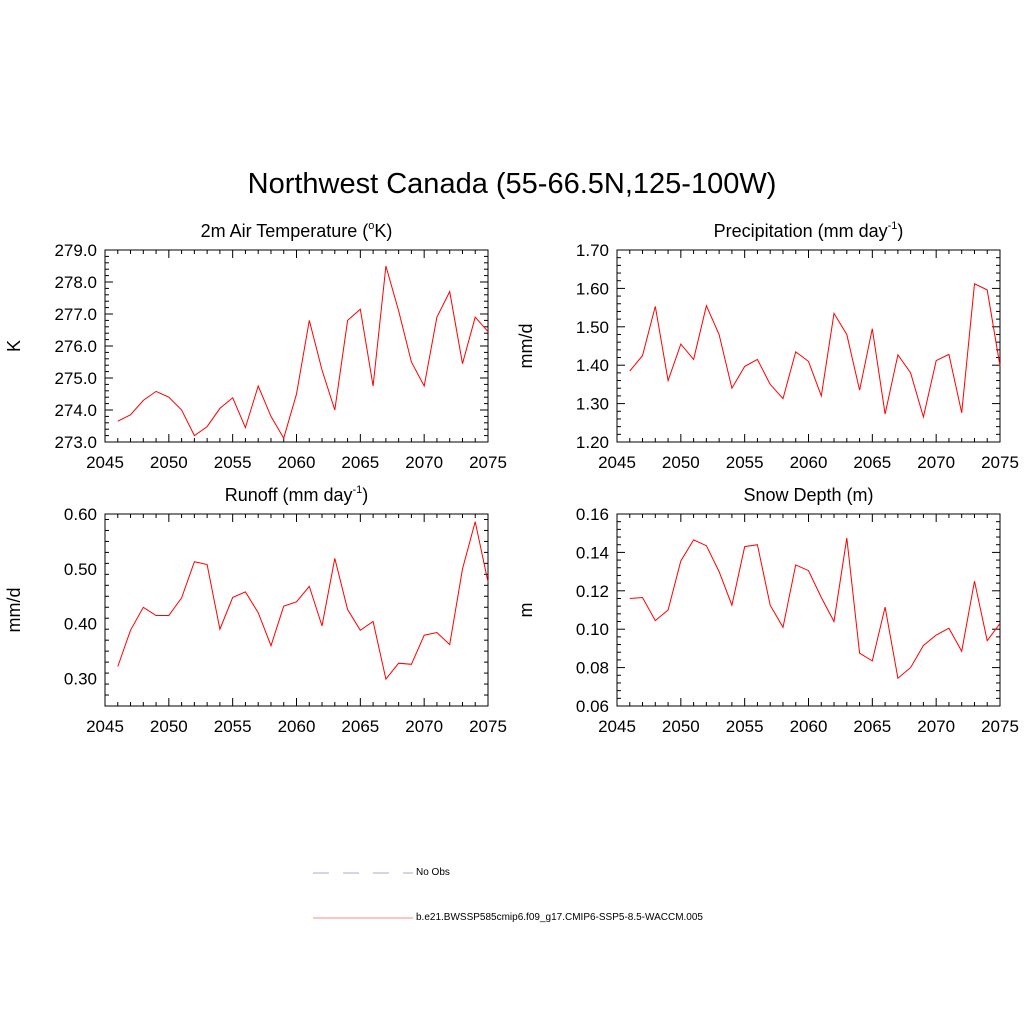 This screenshot has width=1024, height=1024. I want to click on y-tick-label: 0.16, so click(592, 514).